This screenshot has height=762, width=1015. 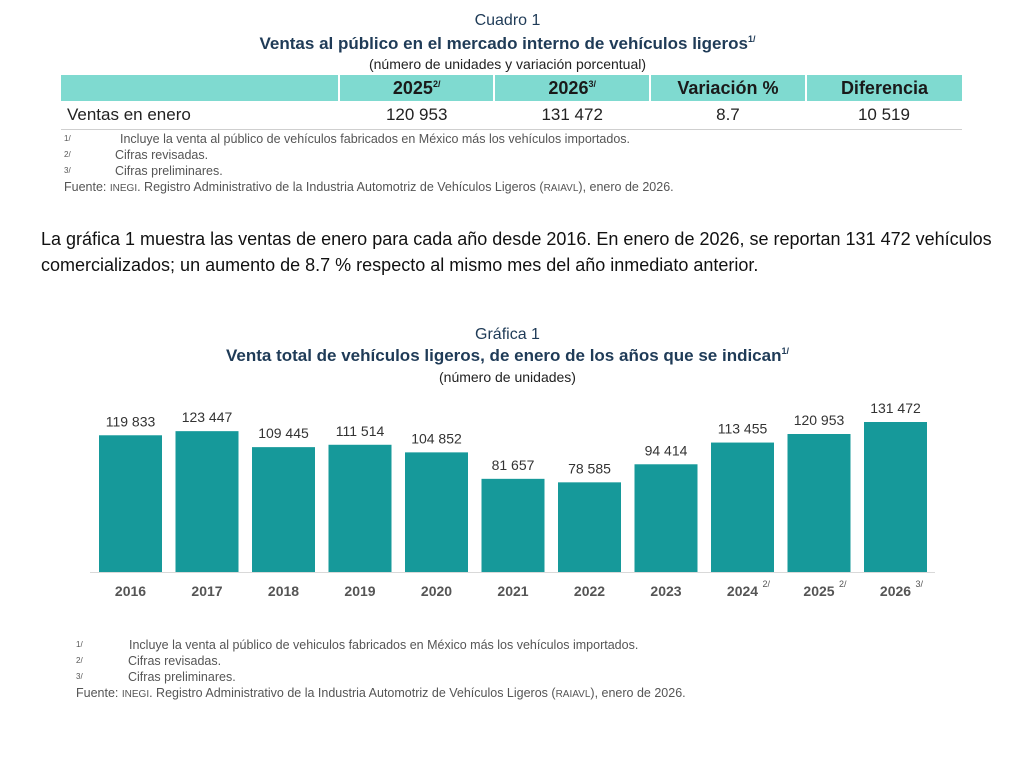 I want to click on data-label-2025: 120 953, so click(x=819, y=420).